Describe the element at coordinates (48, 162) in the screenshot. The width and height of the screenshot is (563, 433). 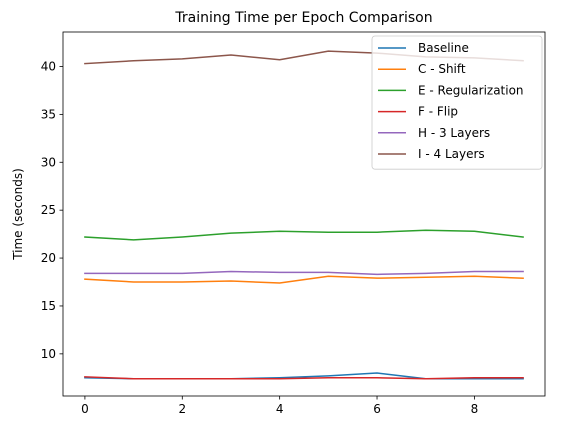
I see `y-tick-label-4: 30` at that location.